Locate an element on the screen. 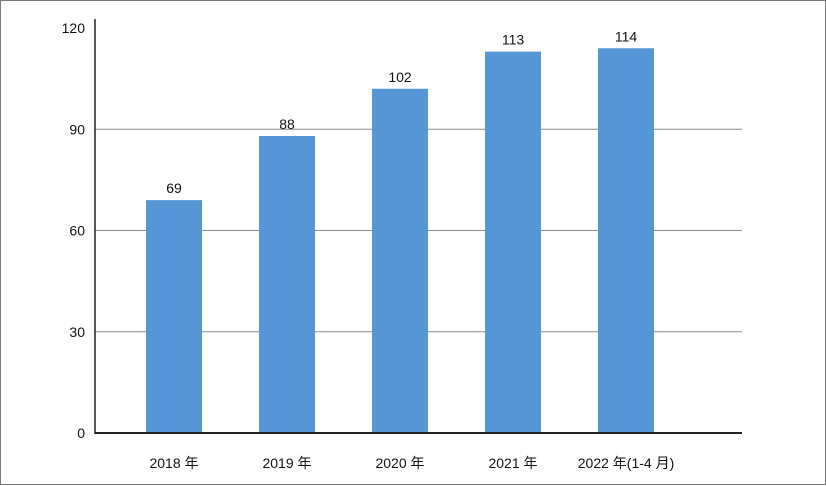  x-tick-label: 2020 年 is located at coordinates (399, 463).